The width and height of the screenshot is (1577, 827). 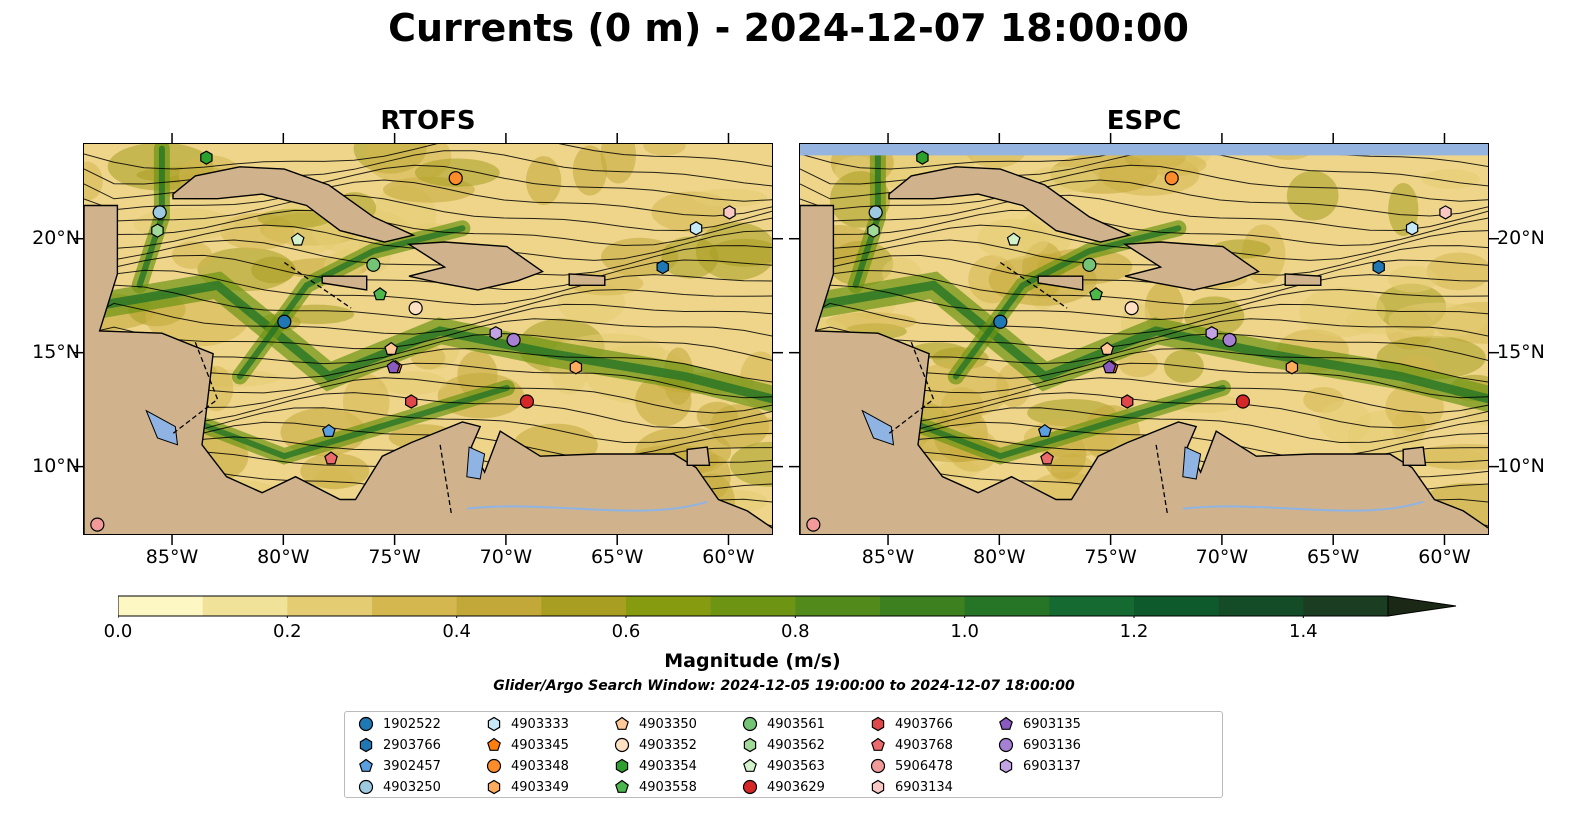 I want to click on legend-label: 5906478, so click(x=924, y=766).